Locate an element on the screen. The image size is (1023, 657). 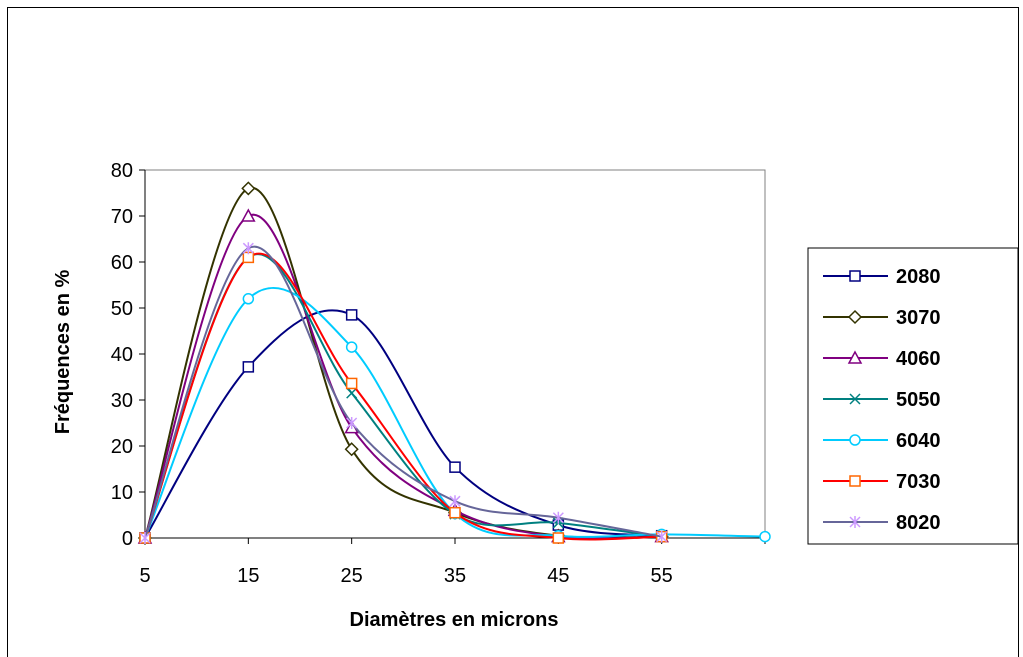
x-tick-label: 25 is located at coordinates (352, 576).